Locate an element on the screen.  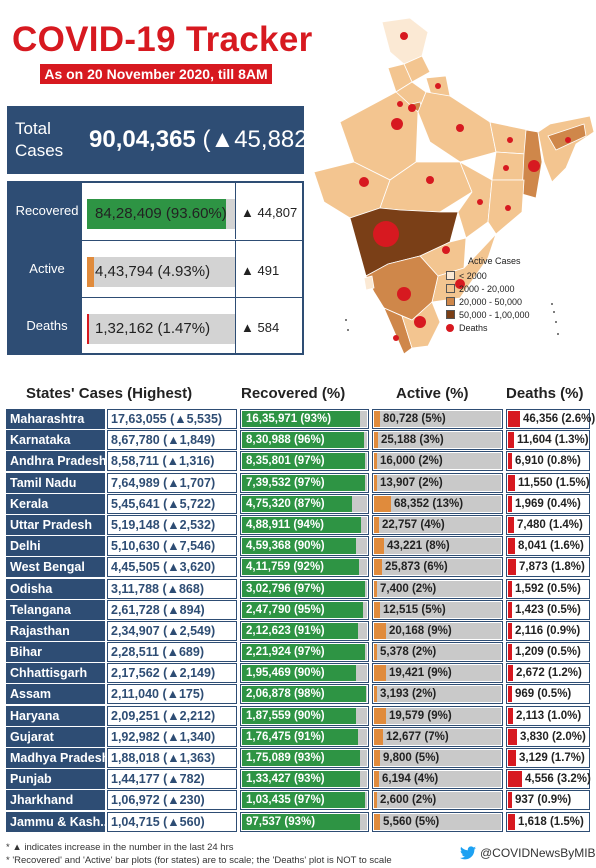
active-bar: 16,000 (2%) is located at coordinates (437, 461).